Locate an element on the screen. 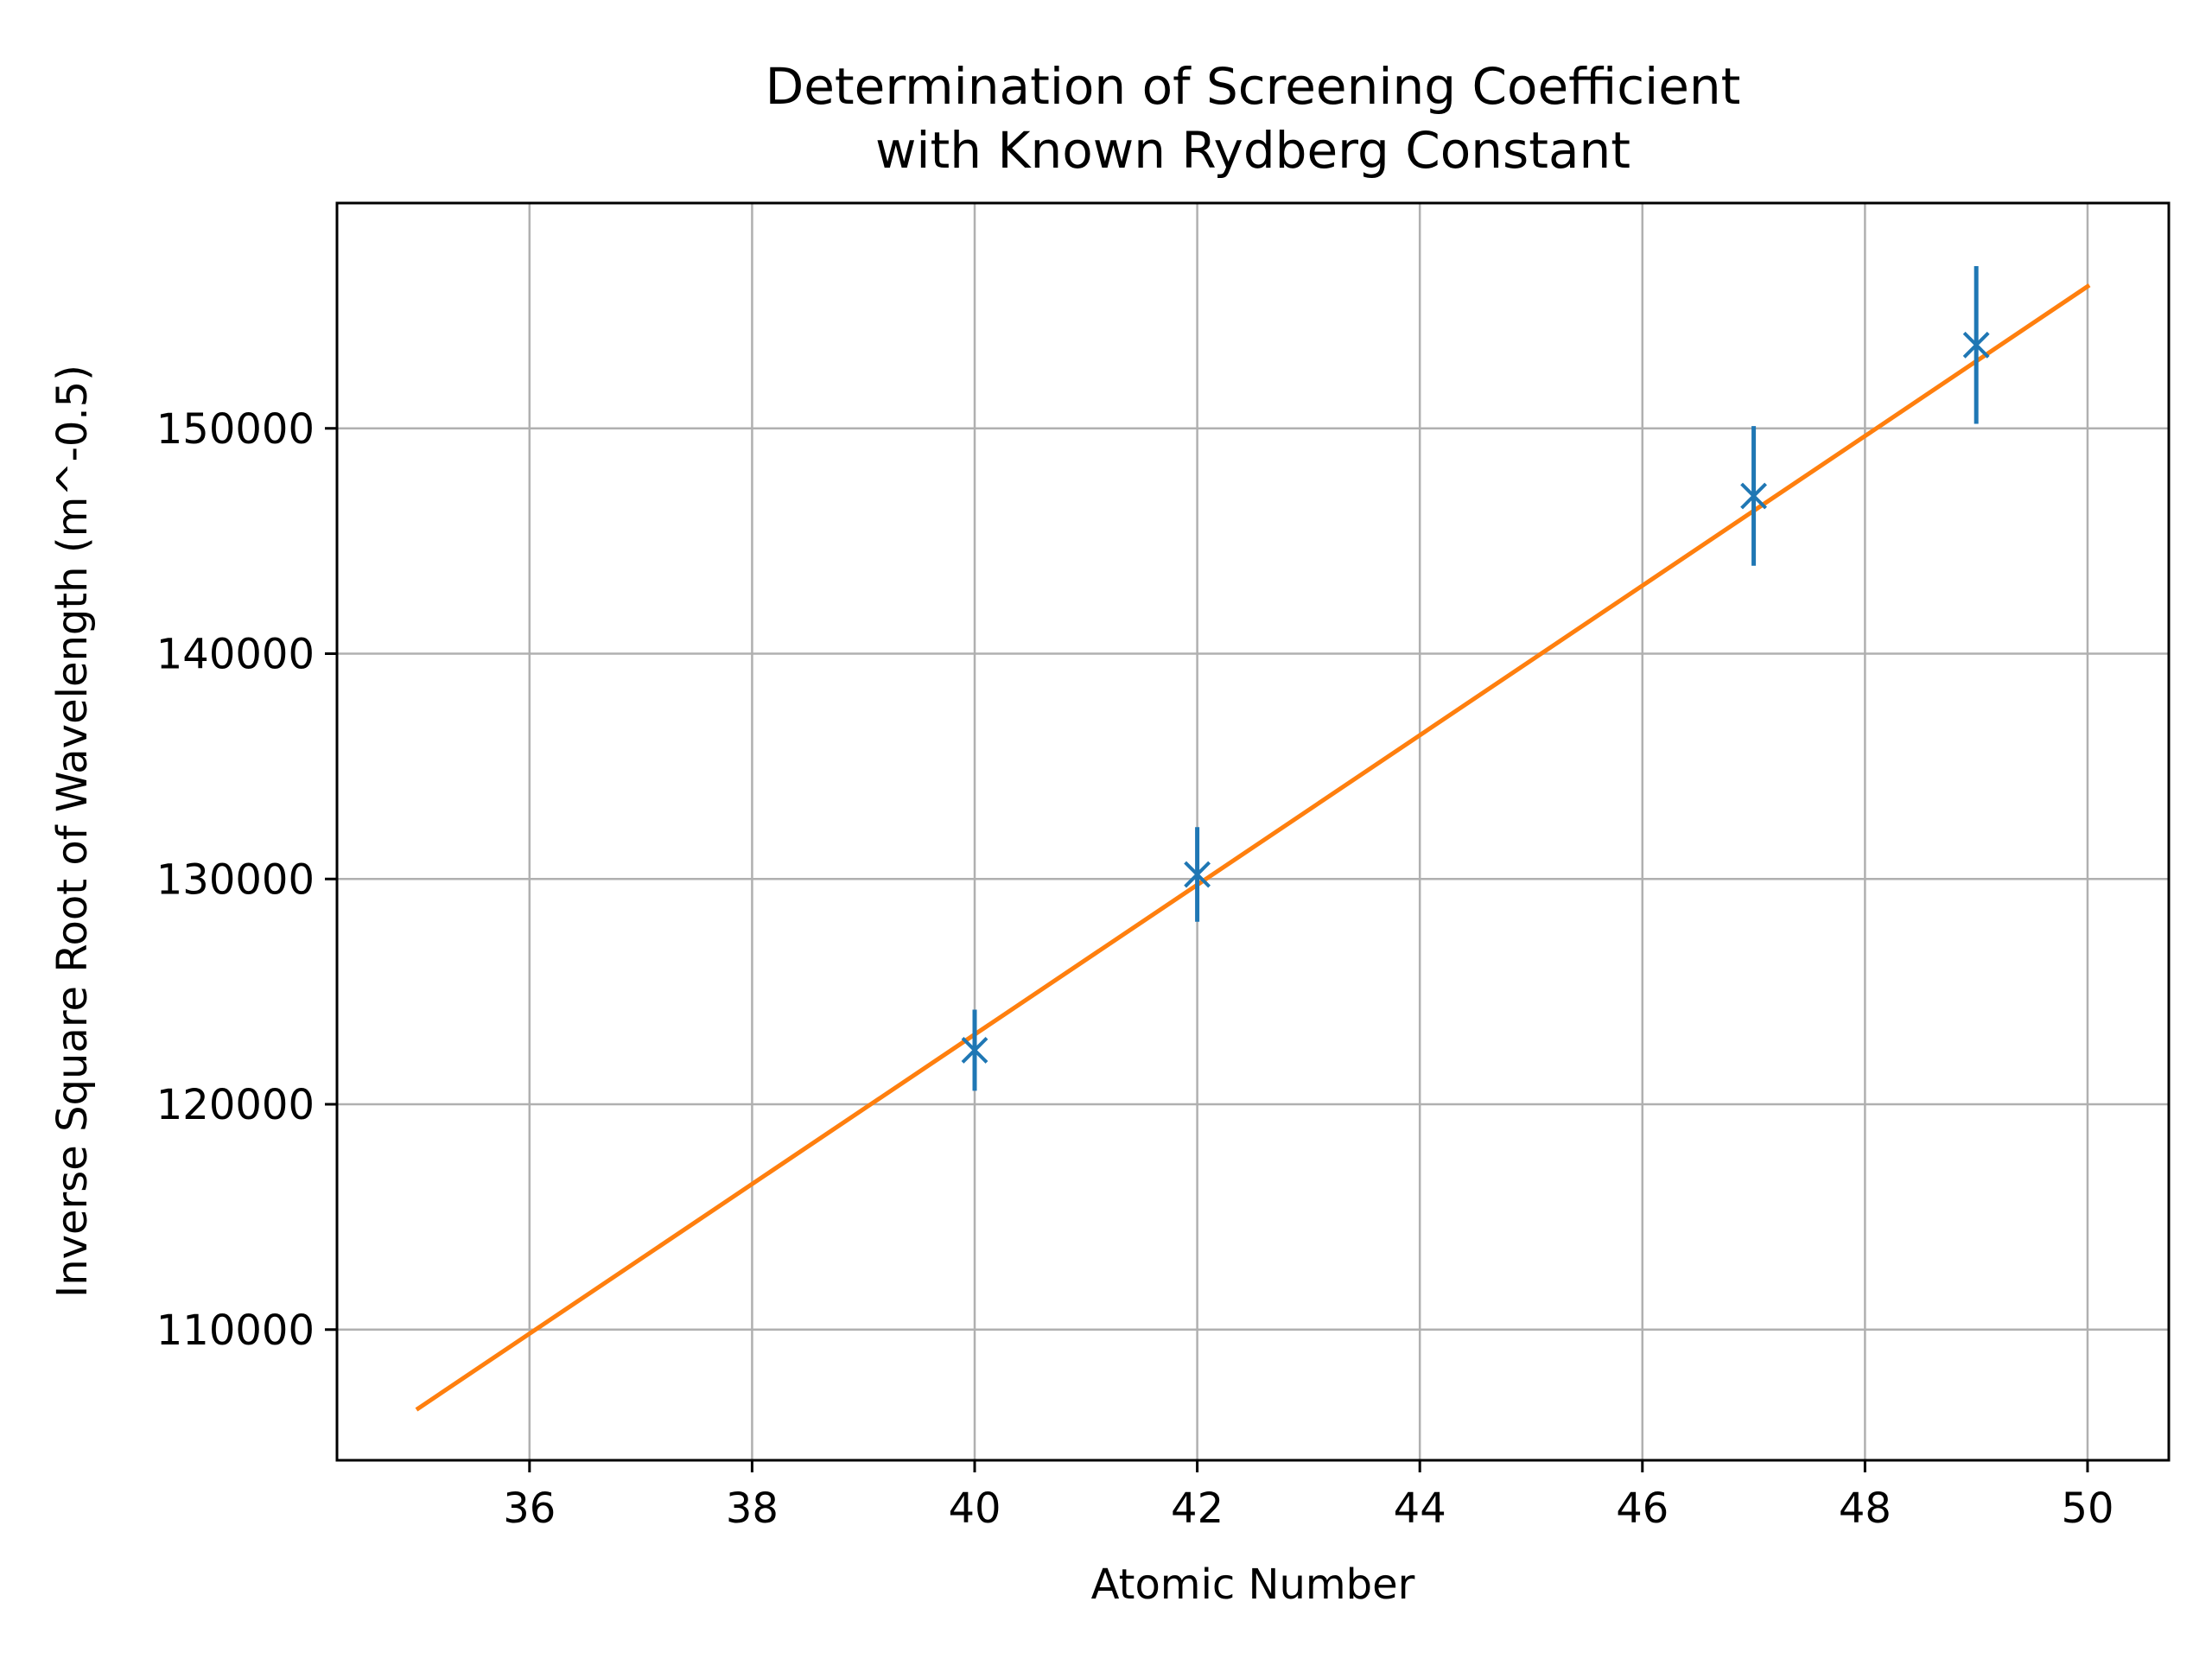 This screenshot has height=1659, width=2212. x-tick-label: 36 is located at coordinates (529, 1508).